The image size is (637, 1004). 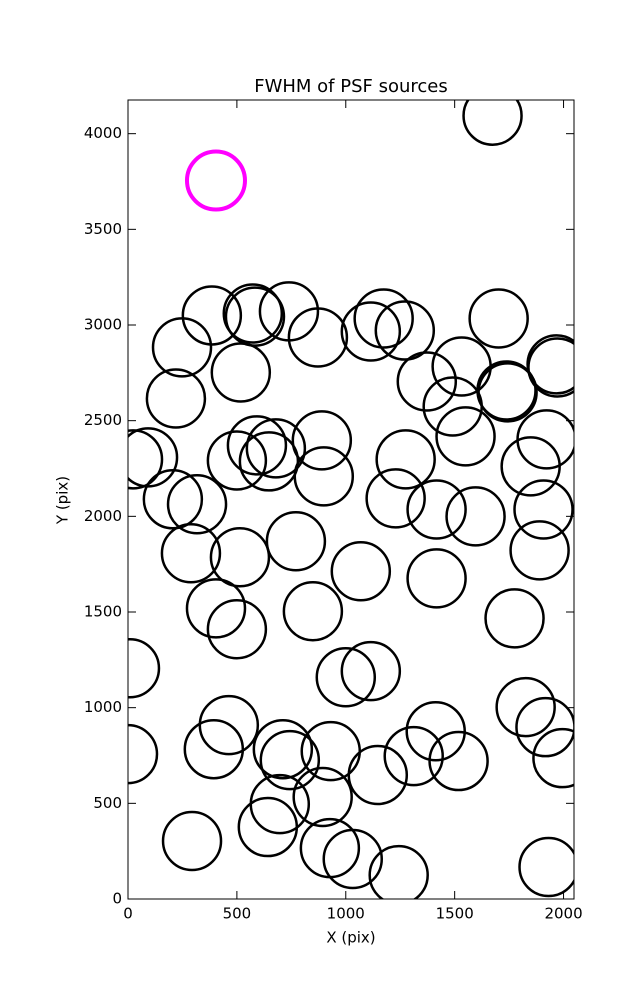 What do you see at coordinates (103, 325) in the screenshot?
I see `y-tick-label: 3000` at bounding box center [103, 325].